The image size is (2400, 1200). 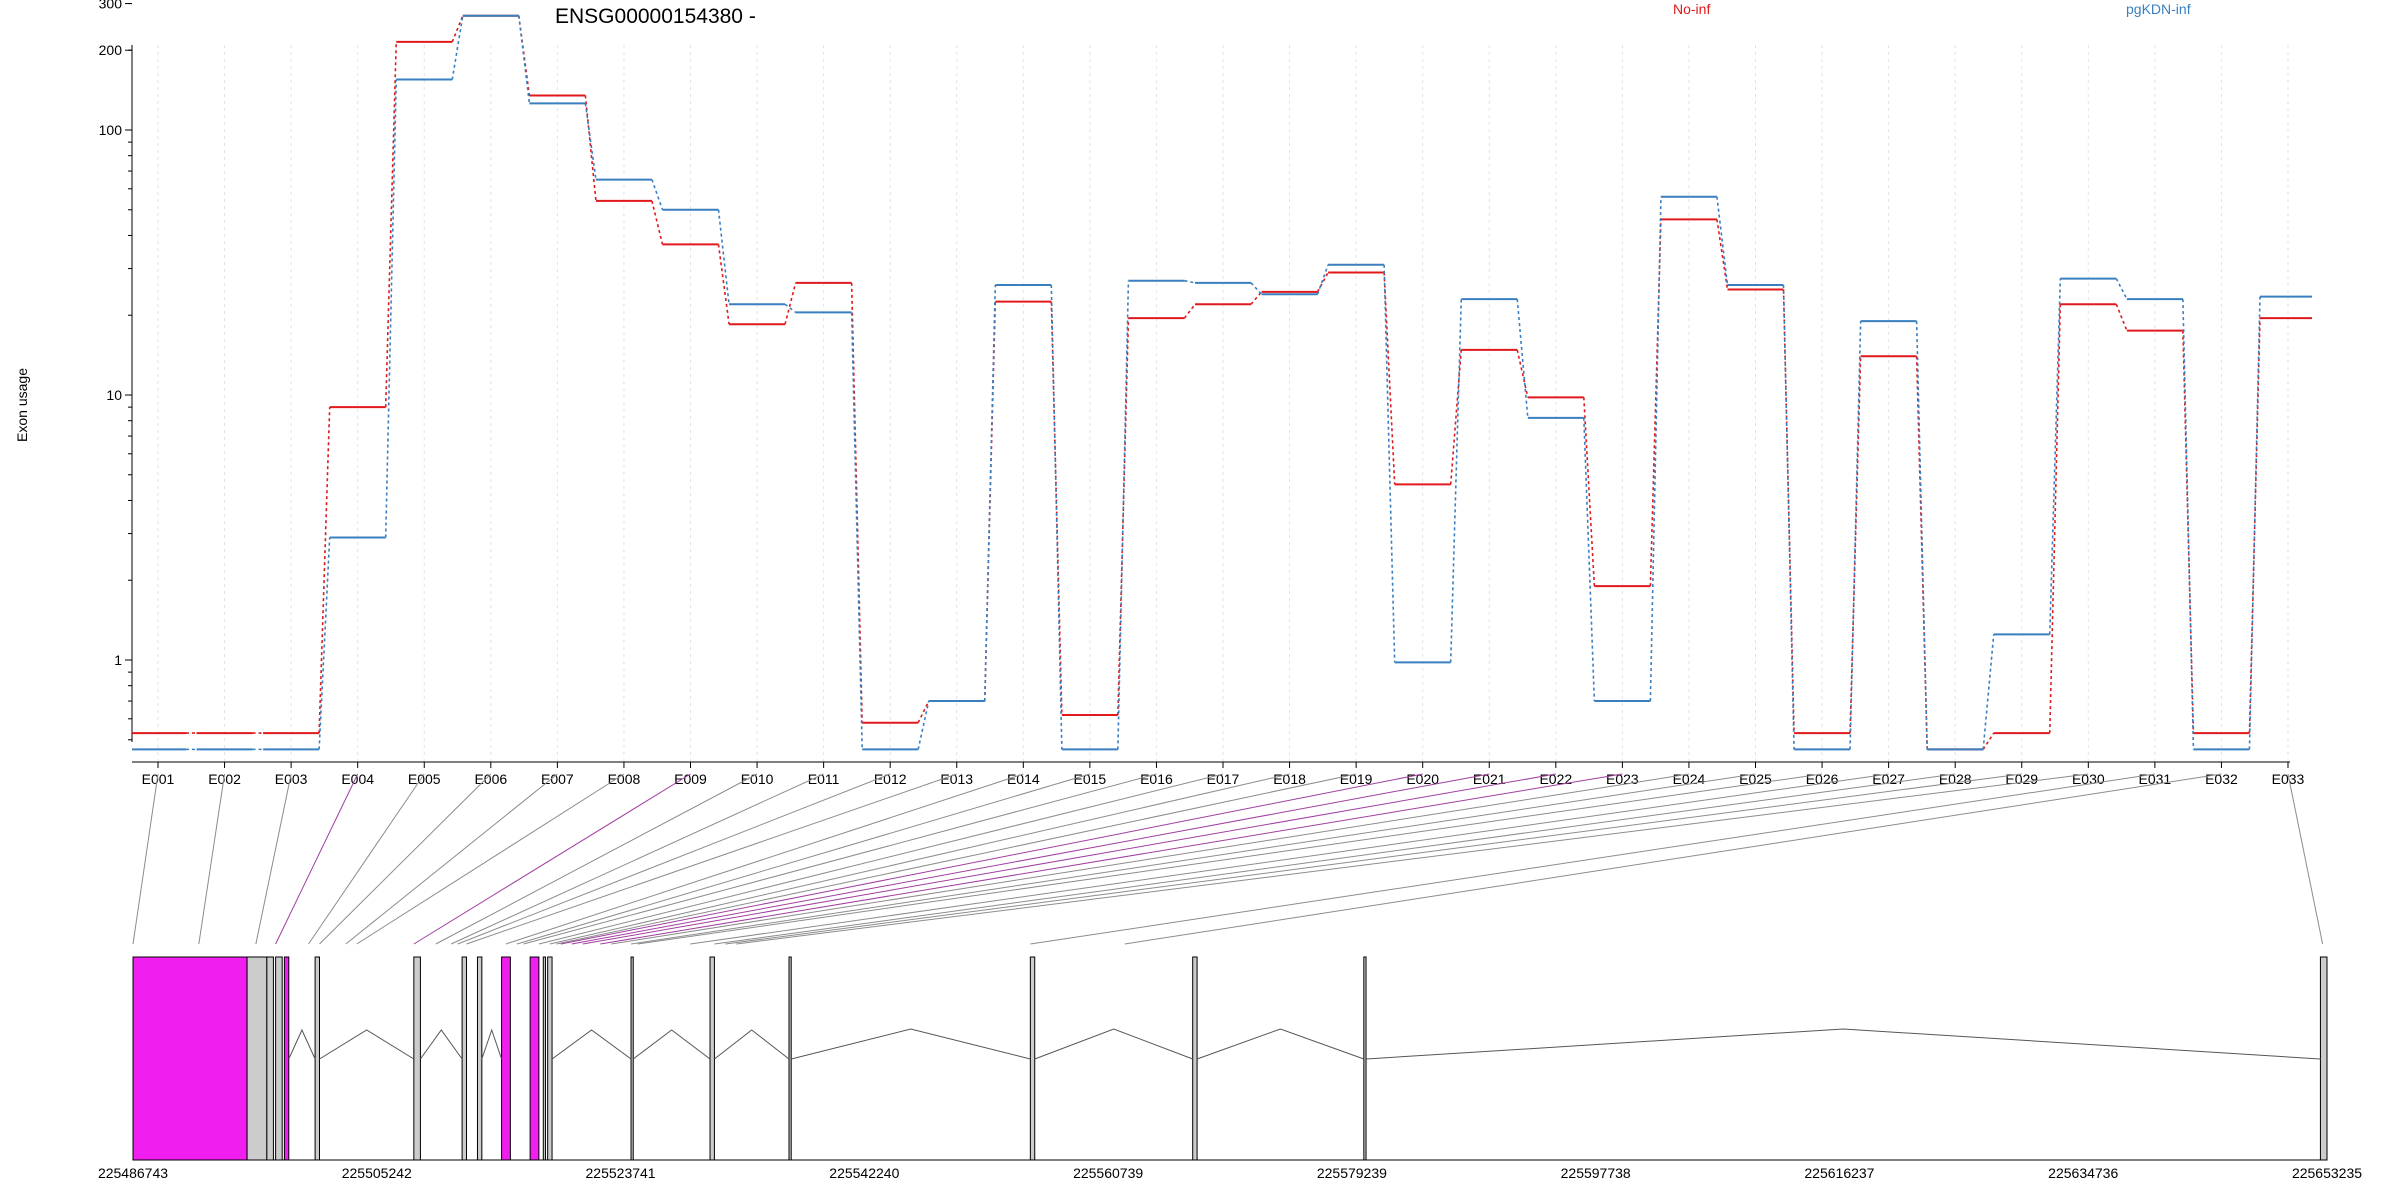 I want to click on coordinate-label: 225597738, so click(x=1596, y=1173).